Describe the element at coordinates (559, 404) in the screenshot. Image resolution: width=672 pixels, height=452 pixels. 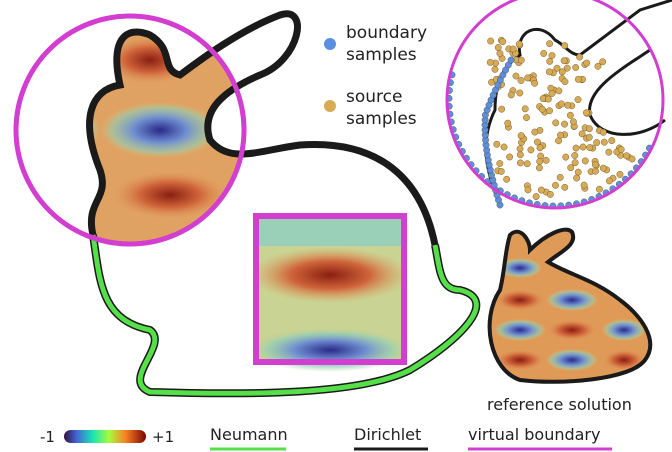
I see `reference-label: reference solution` at that location.